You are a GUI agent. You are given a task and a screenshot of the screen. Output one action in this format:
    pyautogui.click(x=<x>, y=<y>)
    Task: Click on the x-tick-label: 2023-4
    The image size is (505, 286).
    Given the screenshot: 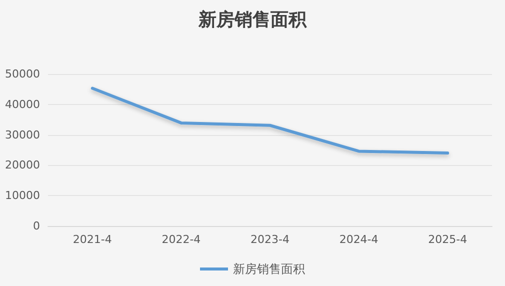 What is the action you would take?
    pyautogui.click(x=270, y=239)
    